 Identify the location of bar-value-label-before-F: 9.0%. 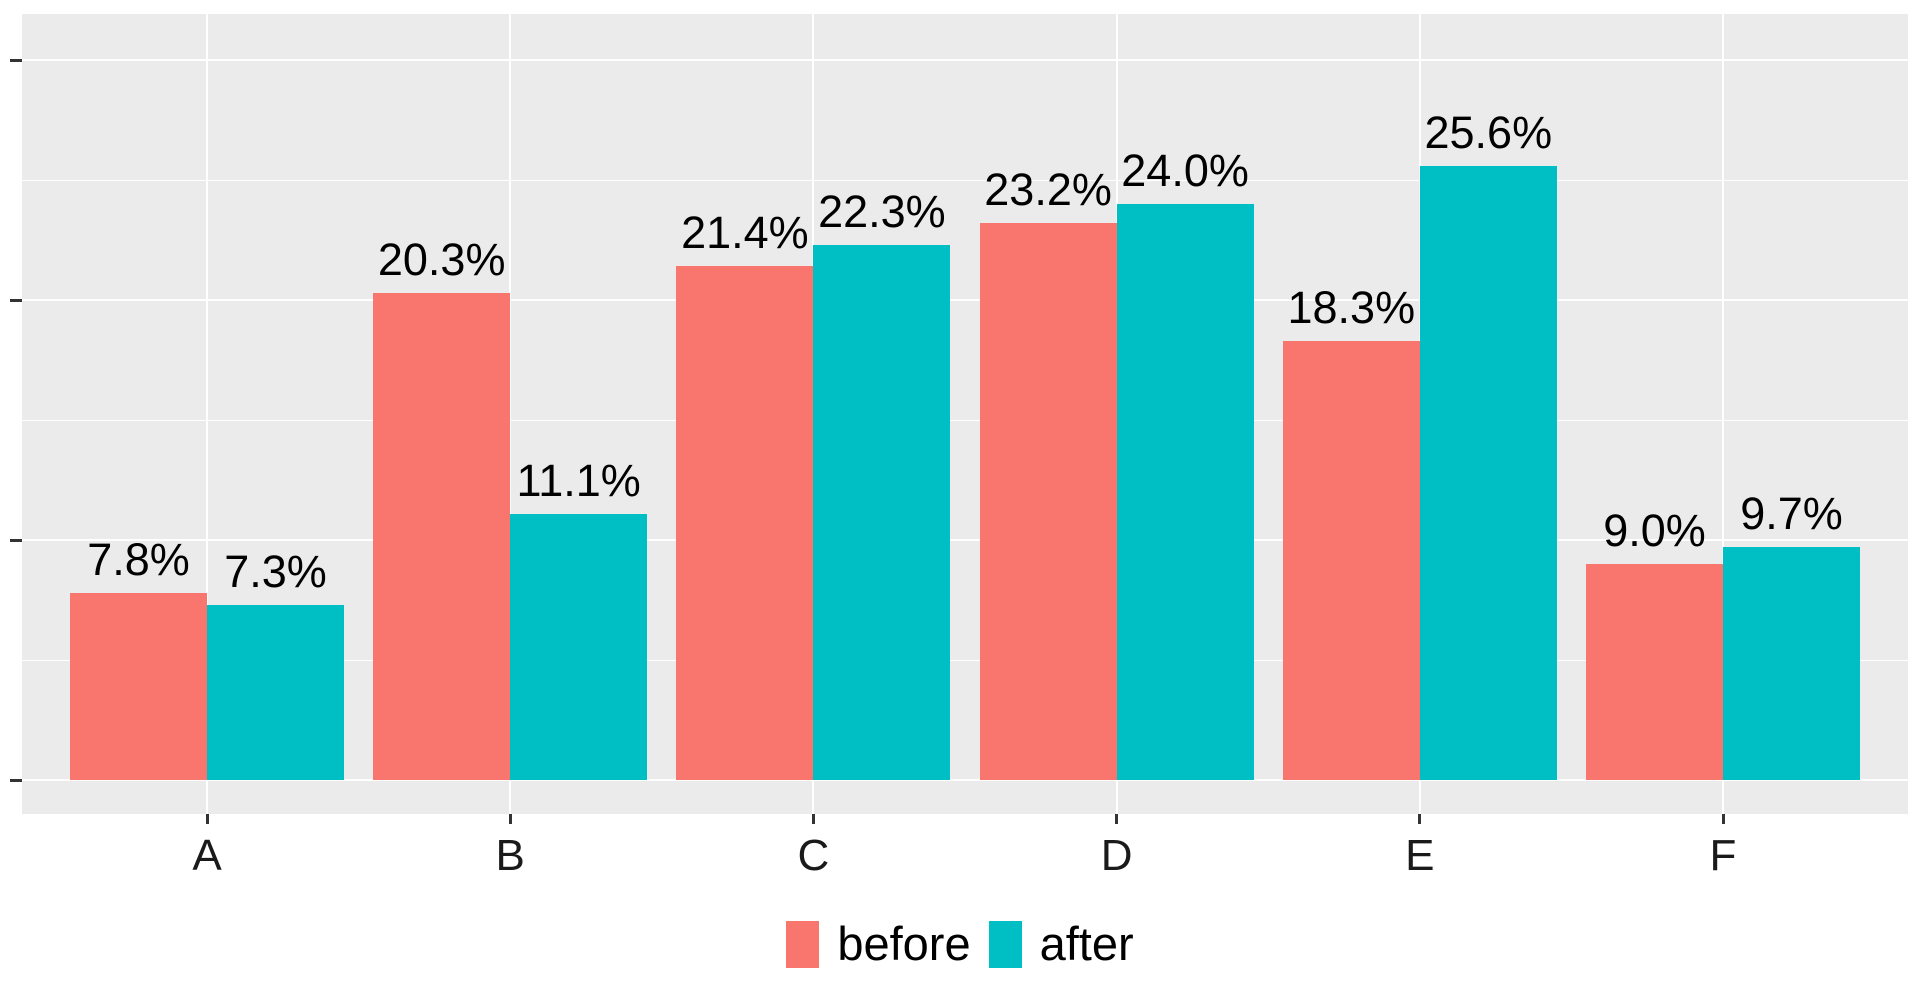
(1654, 530).